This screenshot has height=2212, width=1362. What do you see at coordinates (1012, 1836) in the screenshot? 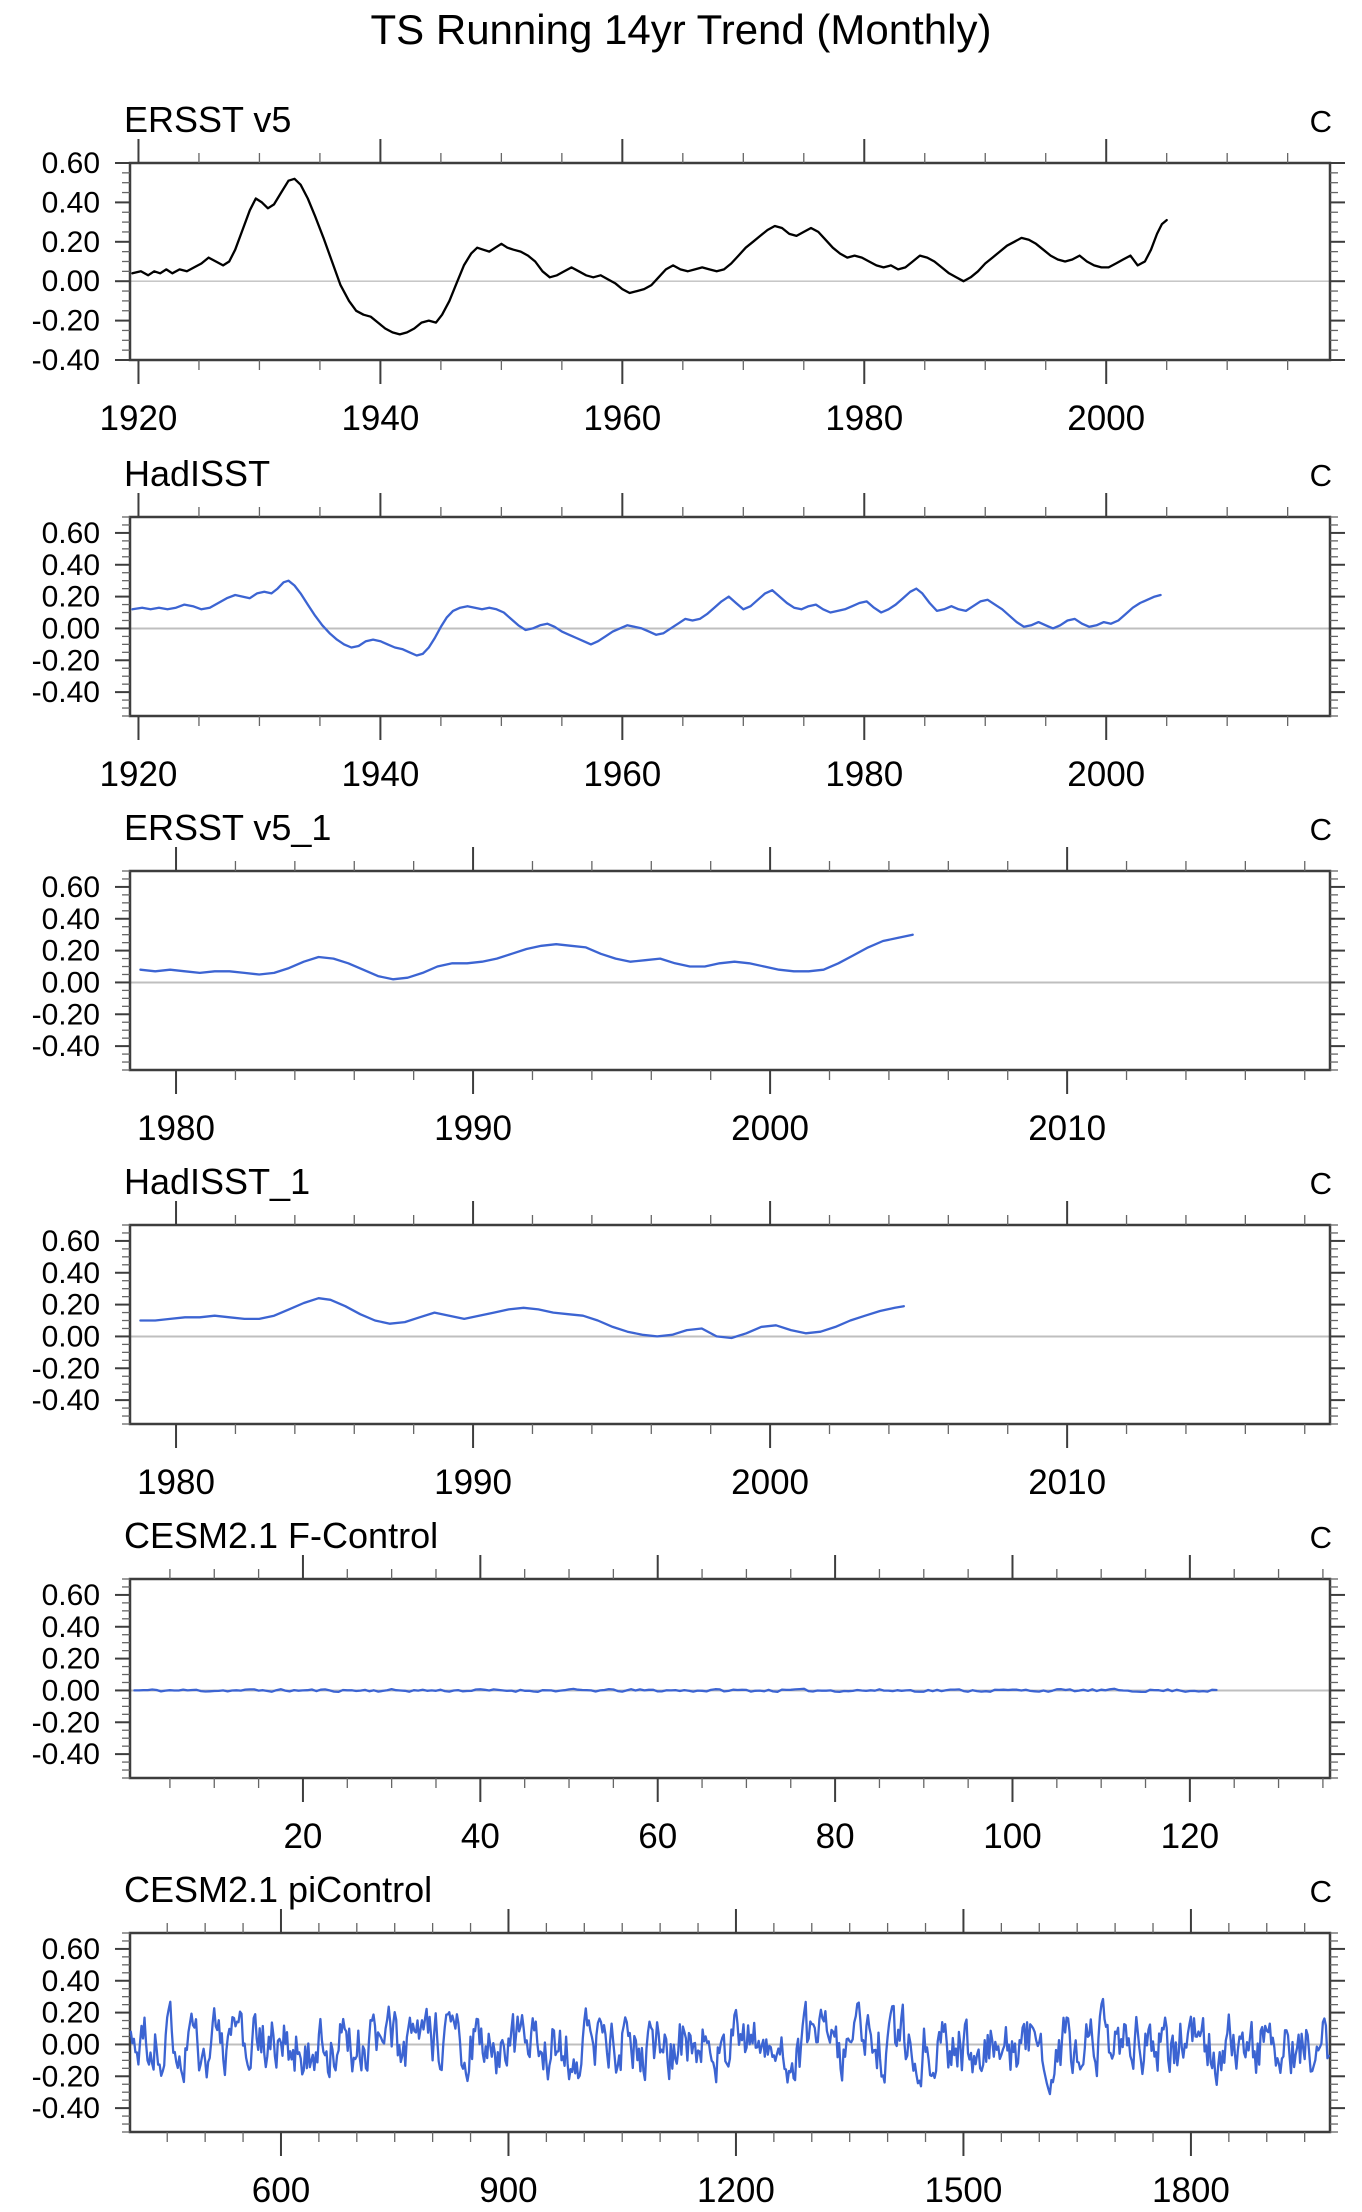
I see `svg-text: 100` at bounding box center [1012, 1836].